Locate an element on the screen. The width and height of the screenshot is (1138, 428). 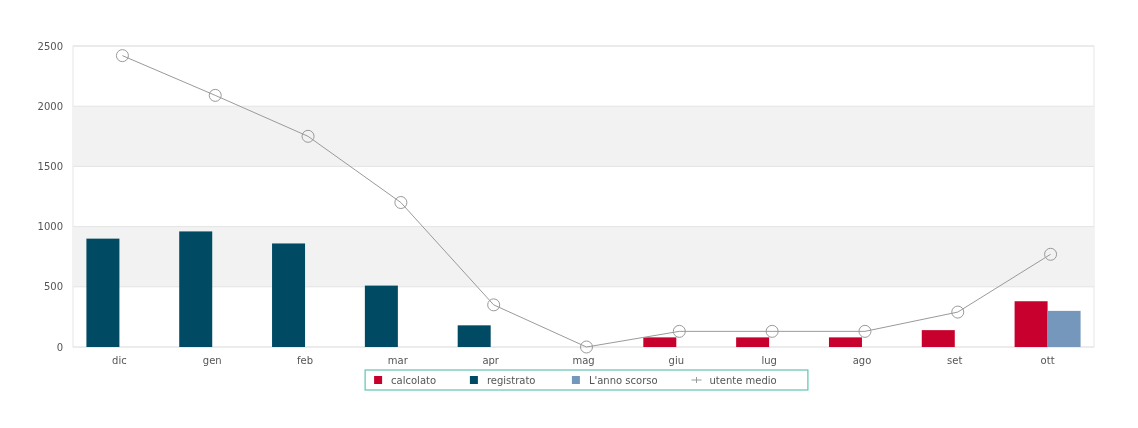
y-tick-label: 1500 is located at coordinates (50, 166).